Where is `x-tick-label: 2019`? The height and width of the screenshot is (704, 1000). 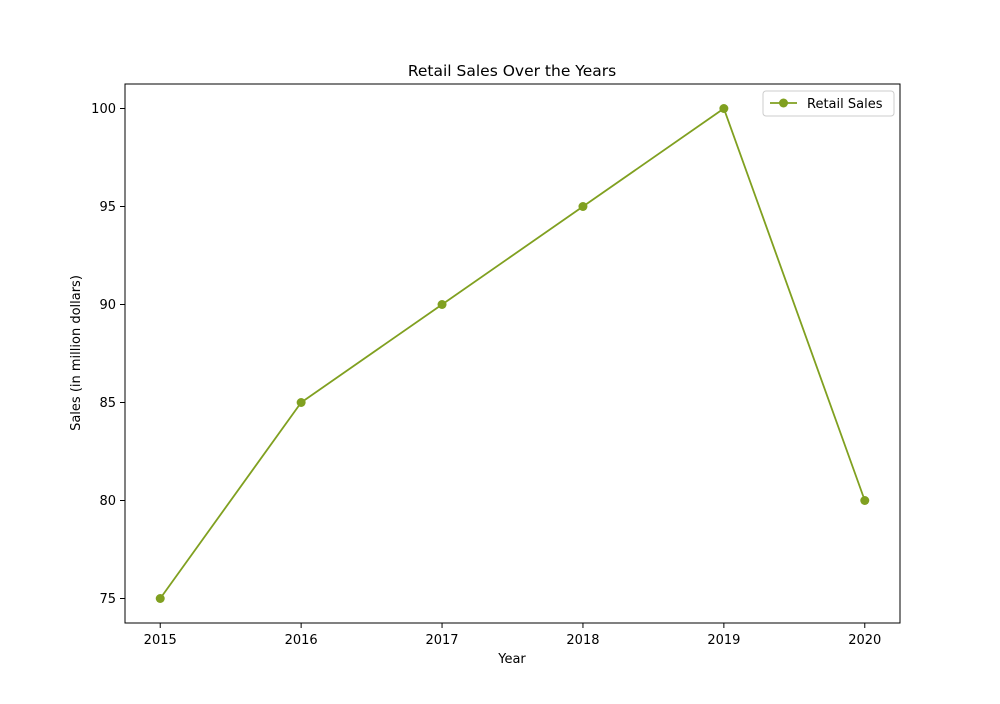 x-tick-label: 2019 is located at coordinates (723, 640).